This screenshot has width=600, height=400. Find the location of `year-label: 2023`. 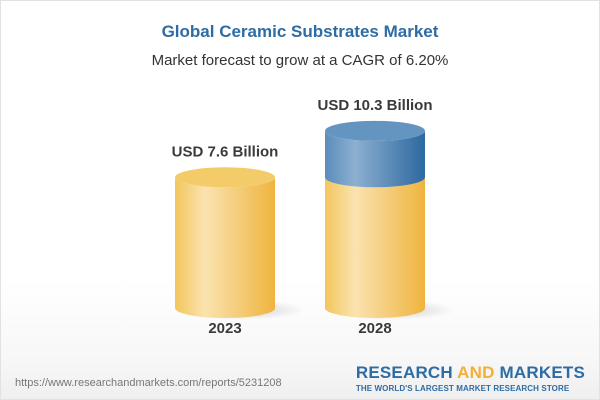

year-label: 2023 is located at coordinates (224, 328).